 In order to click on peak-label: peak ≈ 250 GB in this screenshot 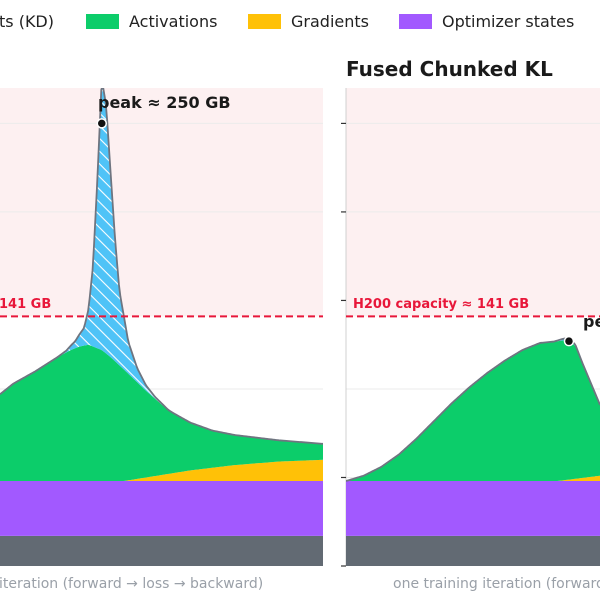, I will do `click(164, 102)`.